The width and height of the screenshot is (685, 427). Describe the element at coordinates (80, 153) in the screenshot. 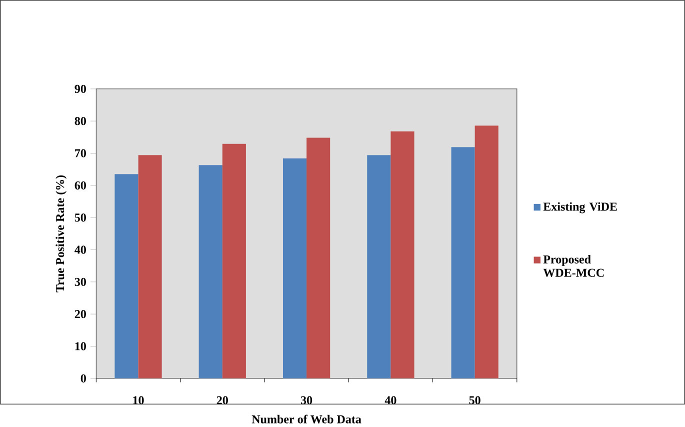

I see `y-tick-label: 70` at that location.